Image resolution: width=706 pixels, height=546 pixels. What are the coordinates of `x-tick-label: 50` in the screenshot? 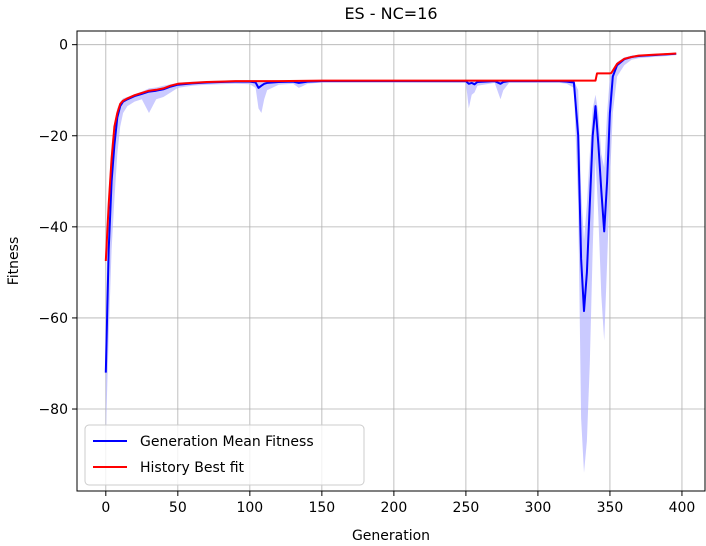 It's located at (178, 508).